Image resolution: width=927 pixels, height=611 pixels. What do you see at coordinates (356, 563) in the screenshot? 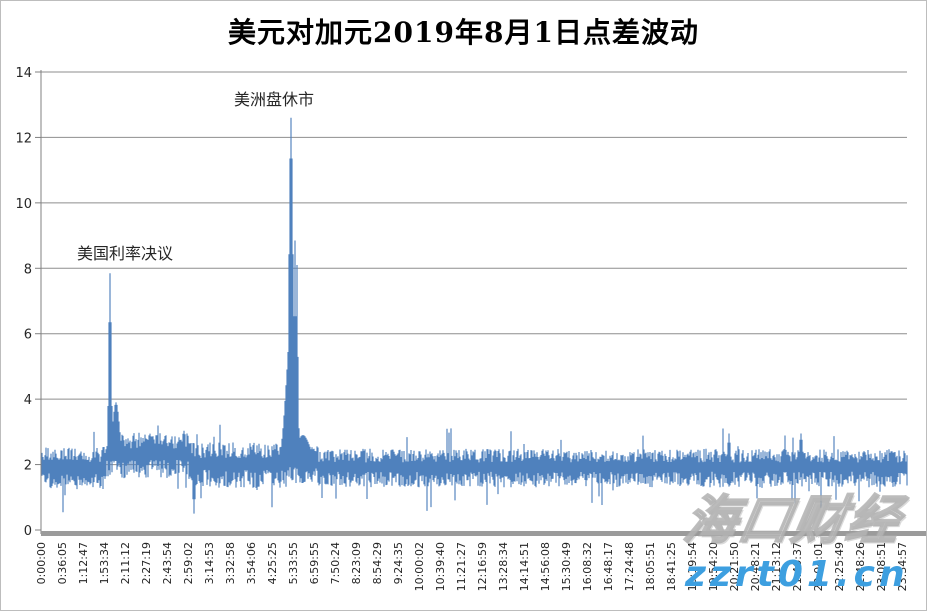
I see `x-tick-label: 8:23:09` at bounding box center [356, 563].